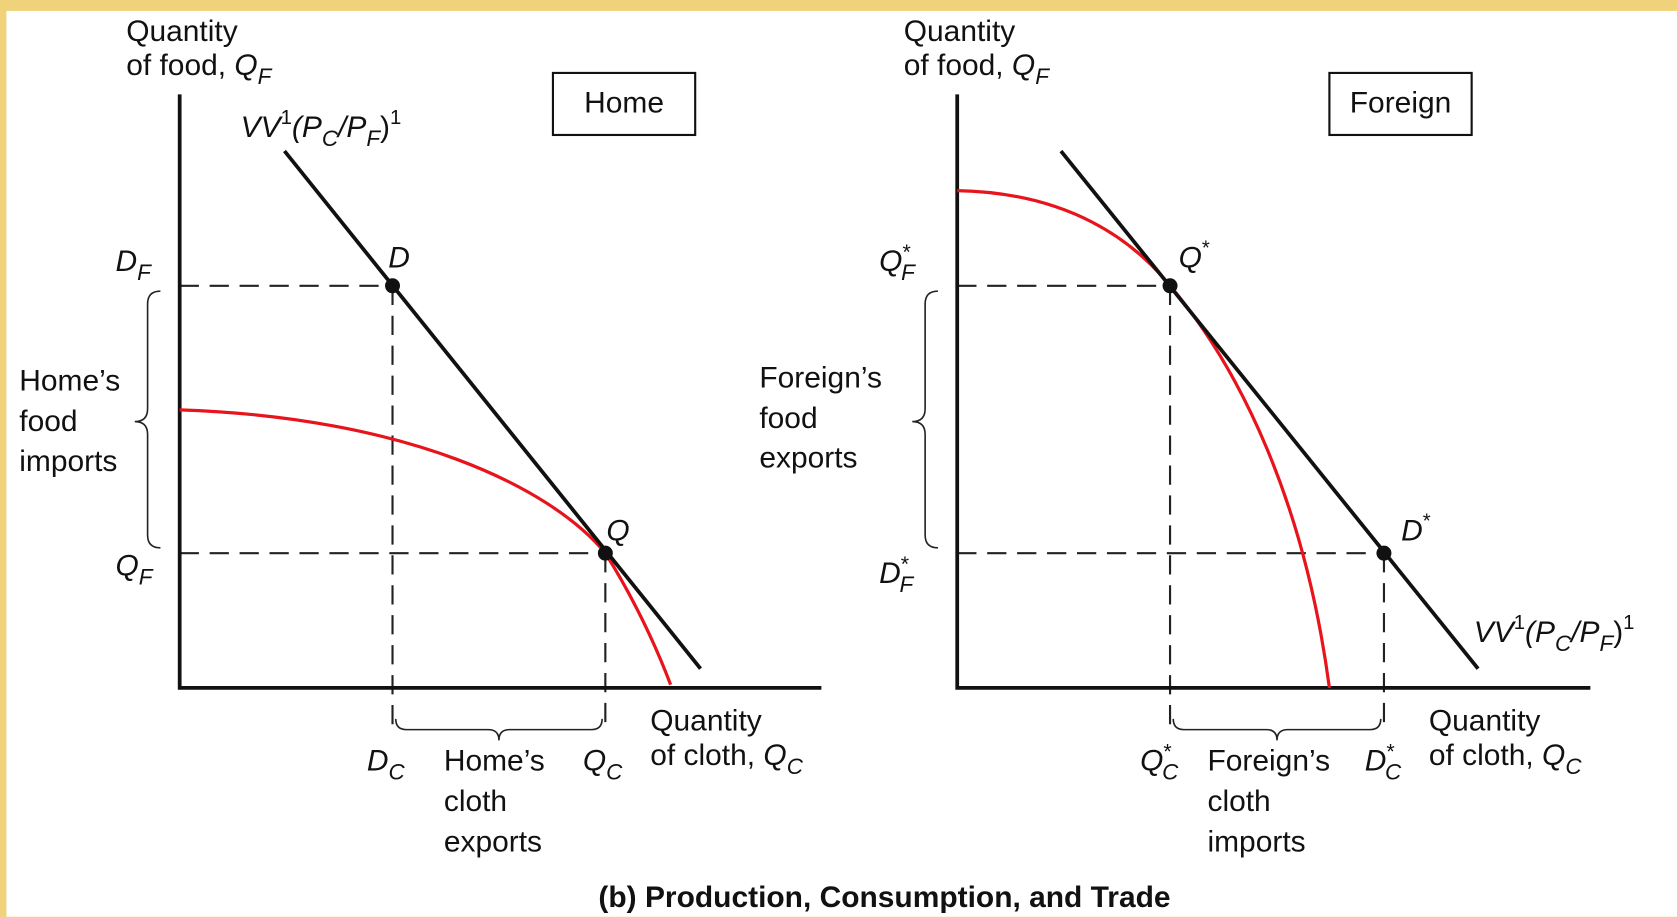  I want to click on title-box, so click(1400, 104).